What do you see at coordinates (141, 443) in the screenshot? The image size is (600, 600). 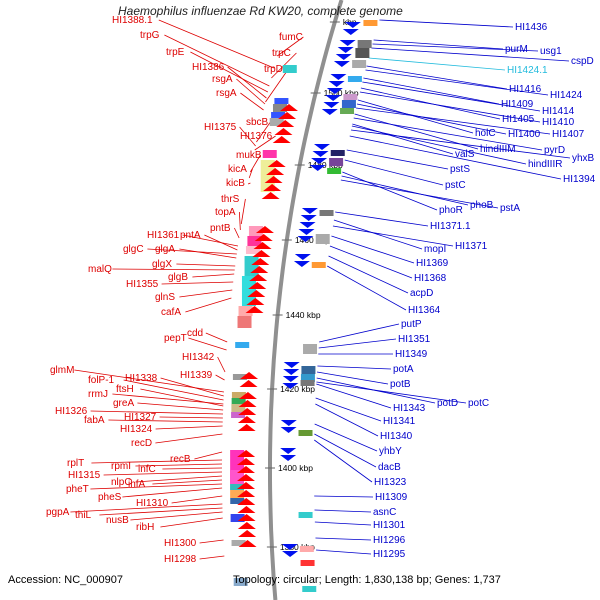 I see `gene-label: recD` at bounding box center [141, 443].